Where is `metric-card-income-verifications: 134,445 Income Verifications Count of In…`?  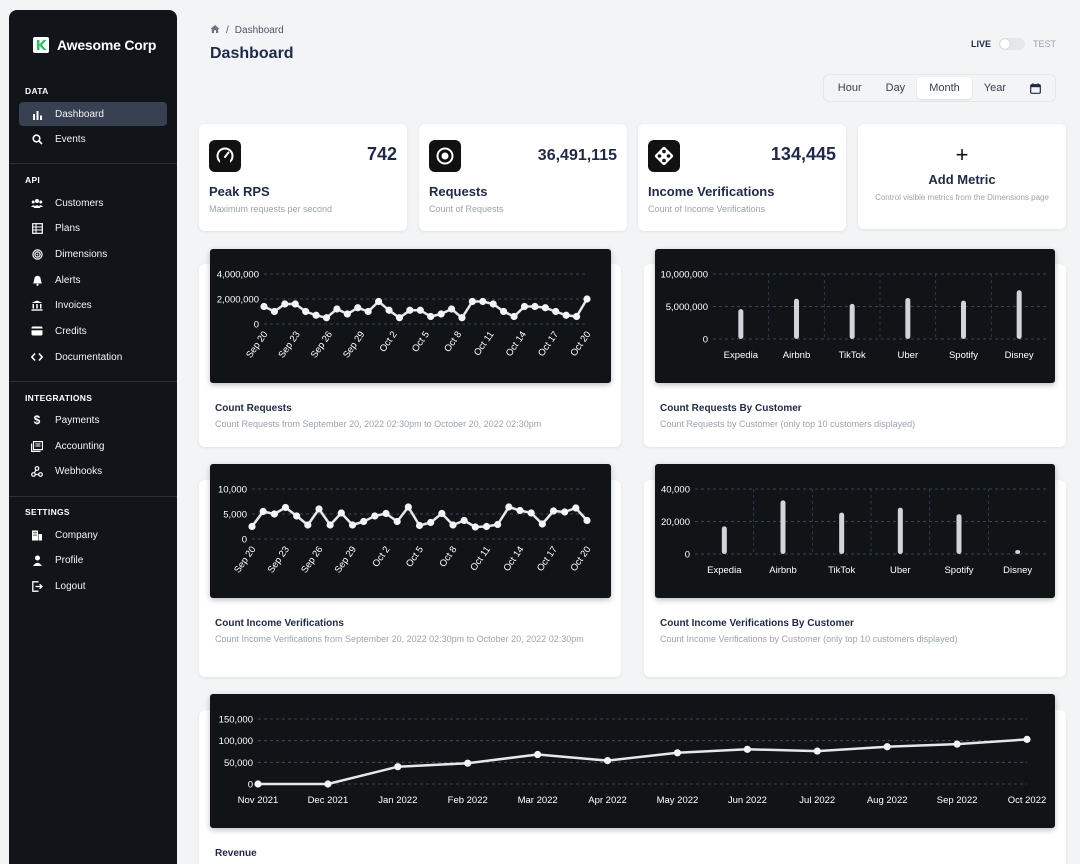
metric-card-income-verifications: 134,445 Income Verifications Count of In… is located at coordinates (742, 177).